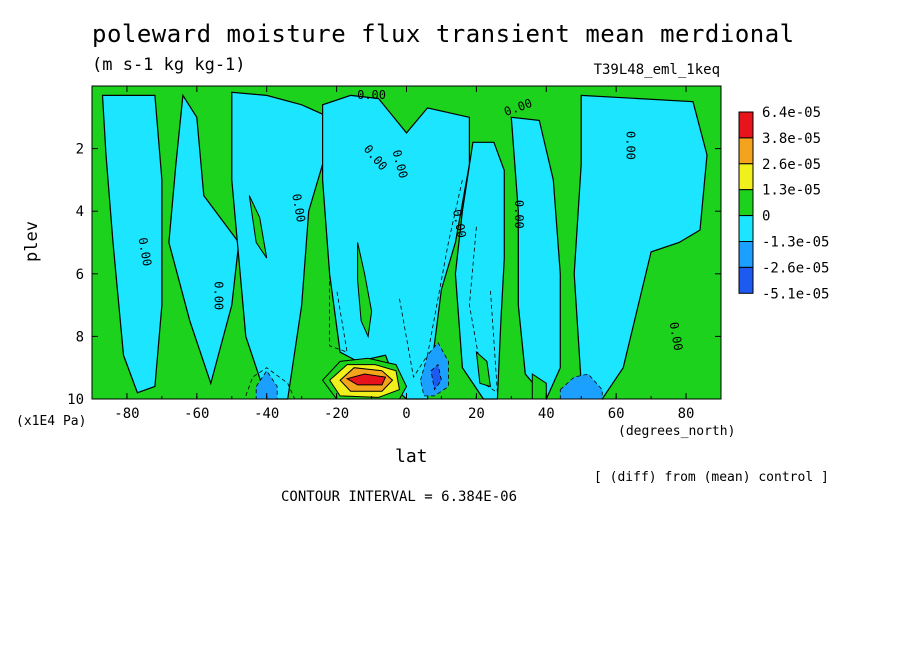 Image resolution: width=904 pixels, height=654 pixels. What do you see at coordinates (366, 379) in the screenshot?
I see `positive-maximum-level` at bounding box center [366, 379].